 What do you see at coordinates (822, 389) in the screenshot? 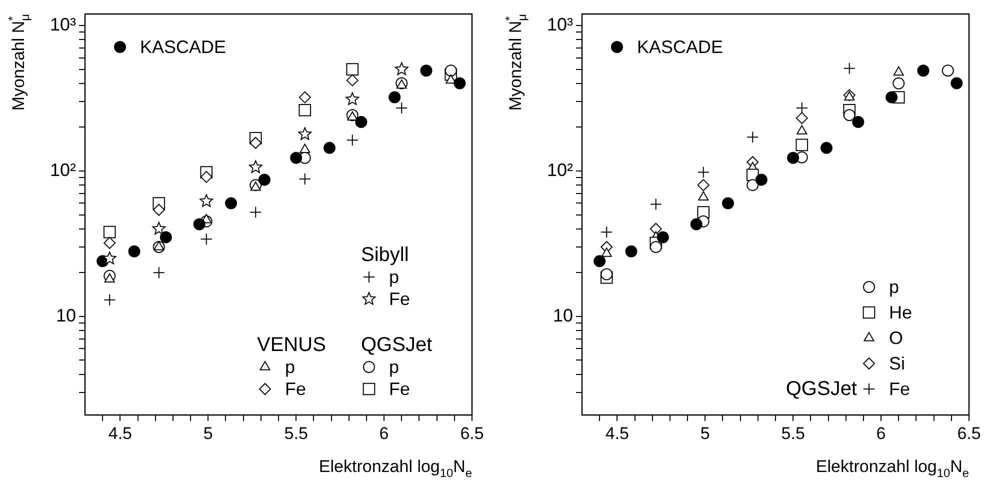
I see `legend-title: QGSJet` at bounding box center [822, 389].